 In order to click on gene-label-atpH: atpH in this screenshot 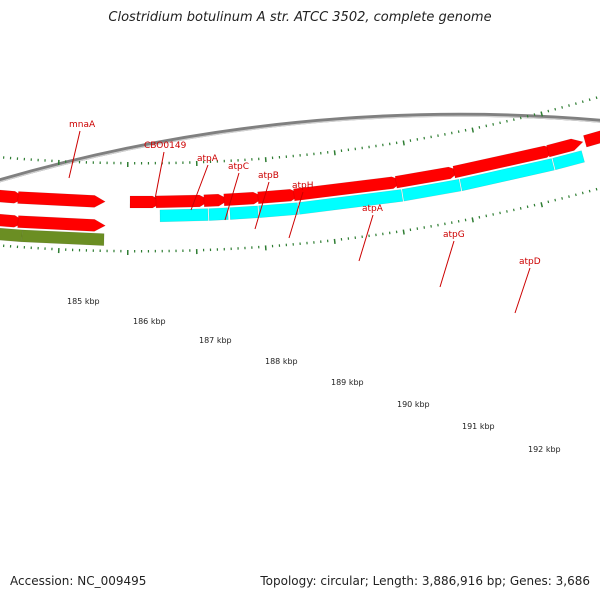, I will do `click(303, 186)`.